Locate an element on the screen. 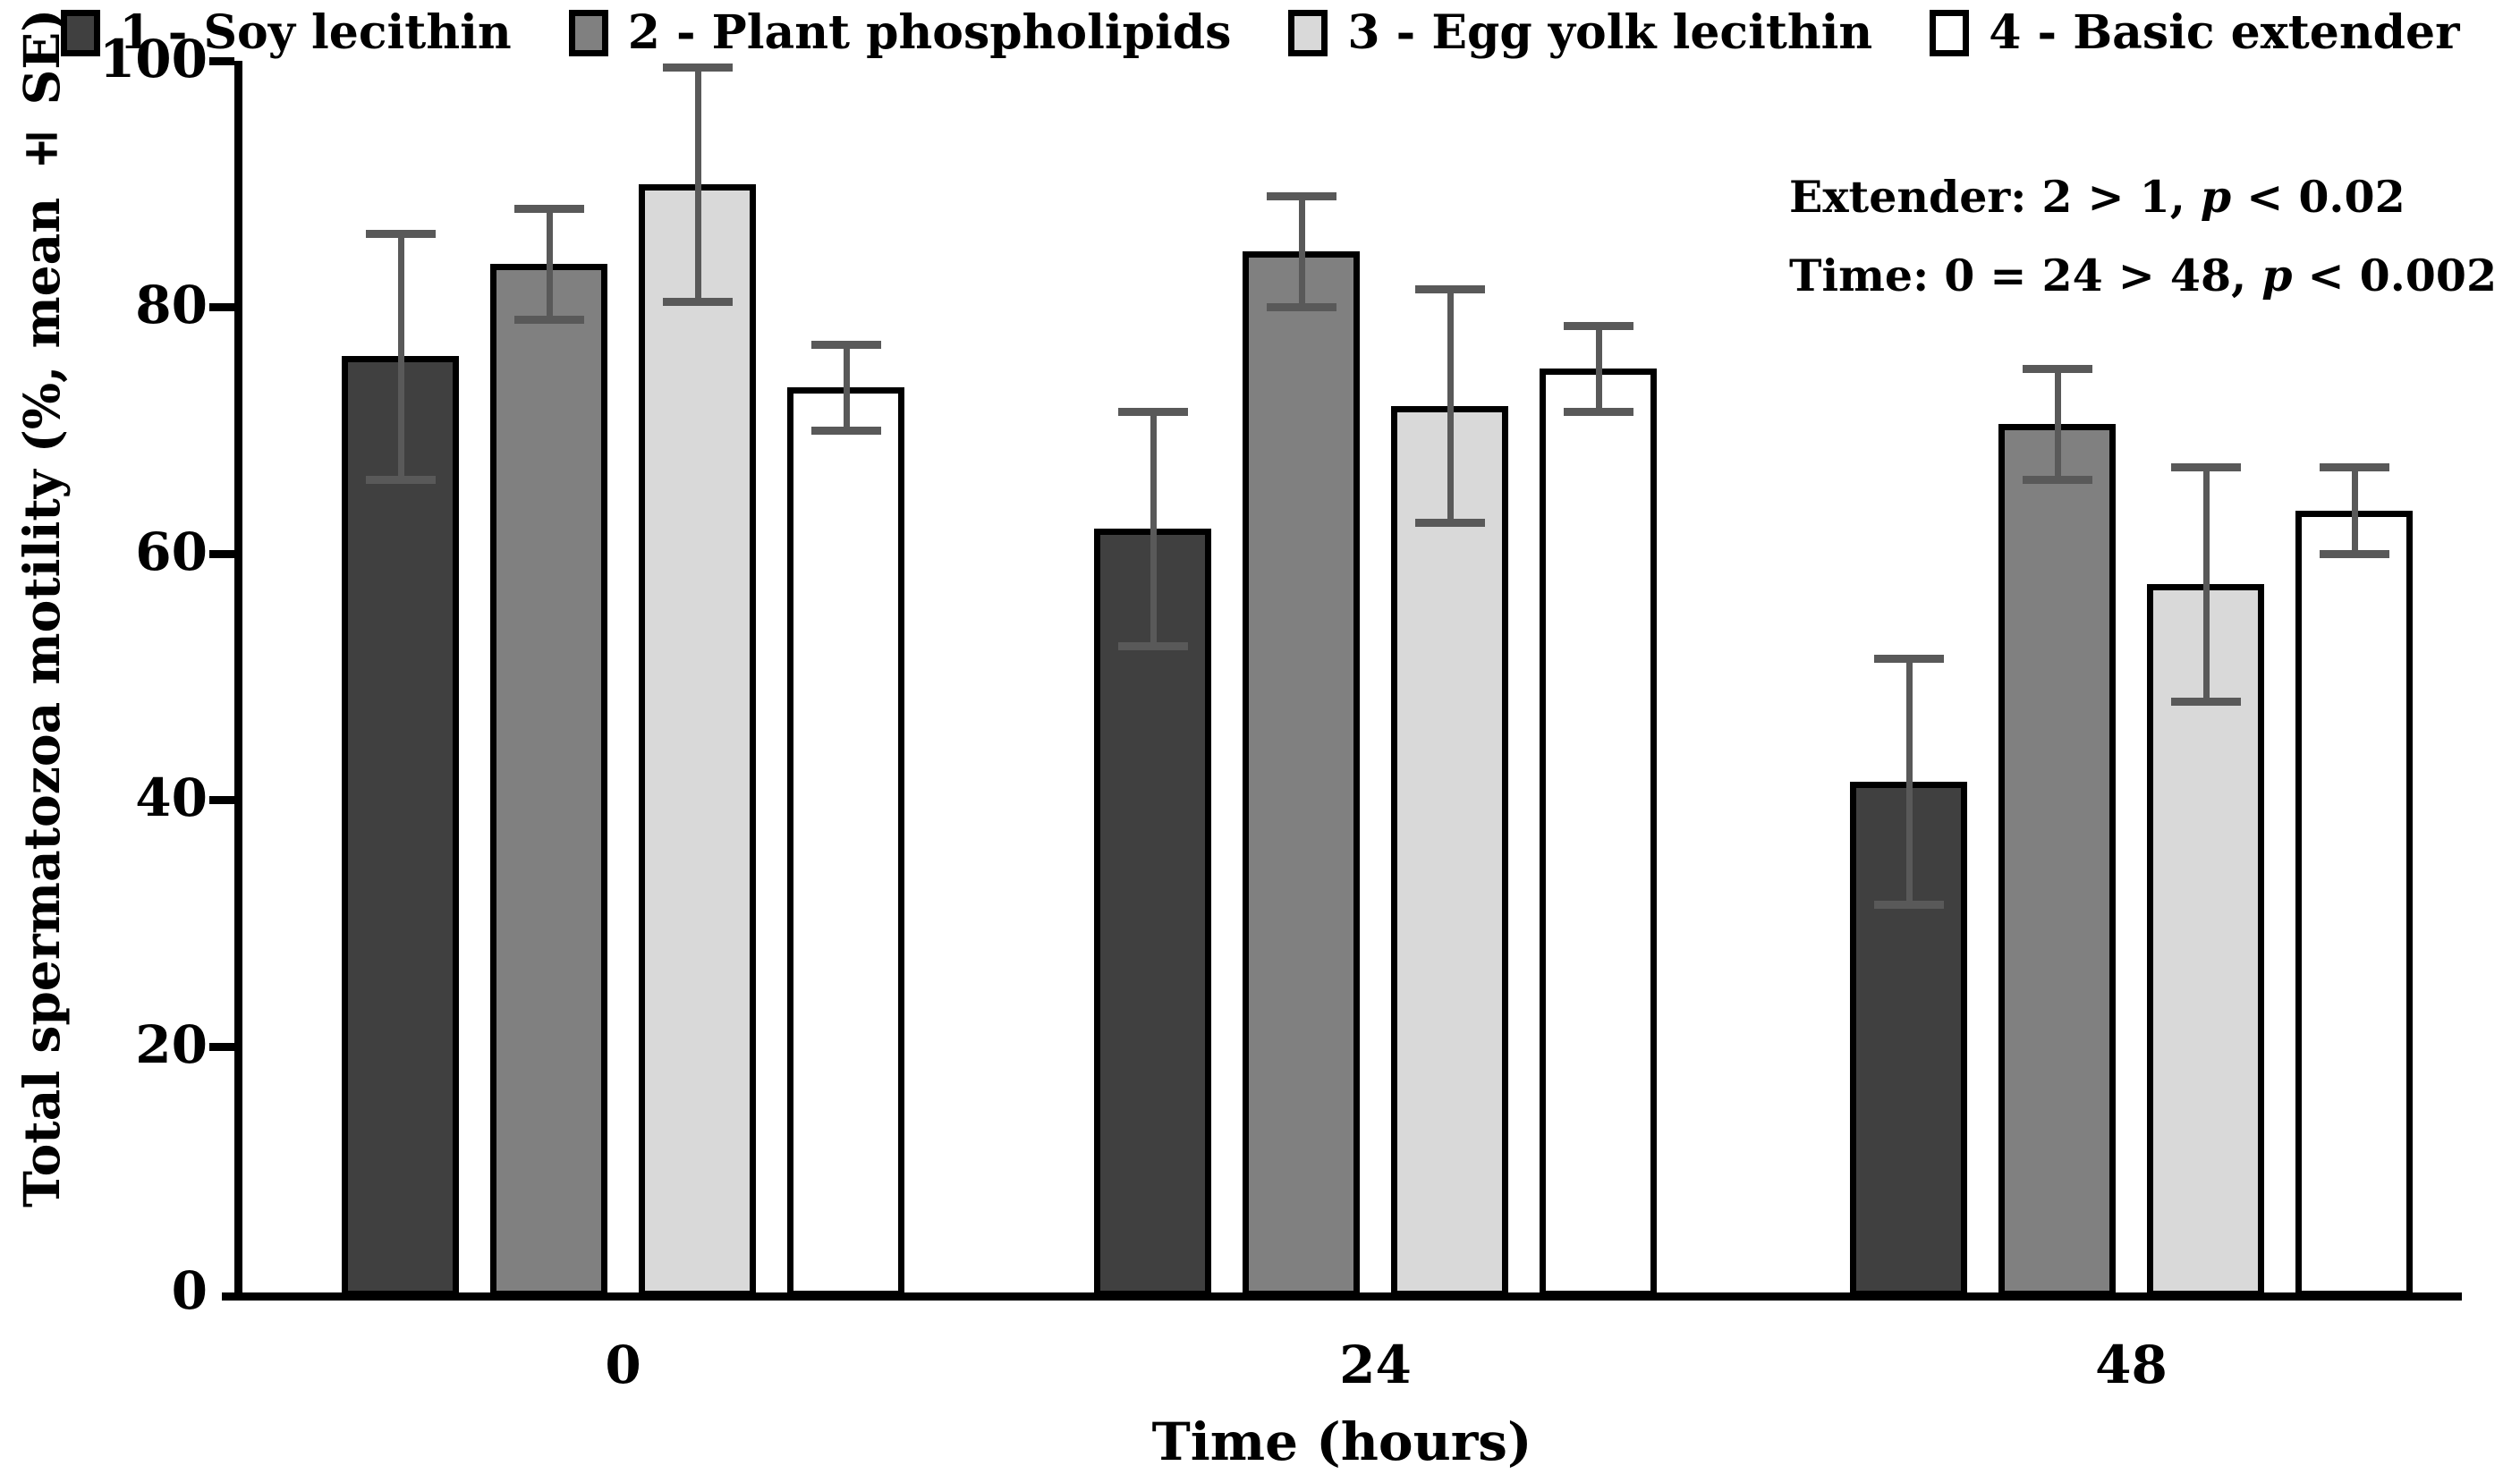 The image size is (2520, 1483). x-axis-title: Time (hours) is located at coordinates (1341, 1442).